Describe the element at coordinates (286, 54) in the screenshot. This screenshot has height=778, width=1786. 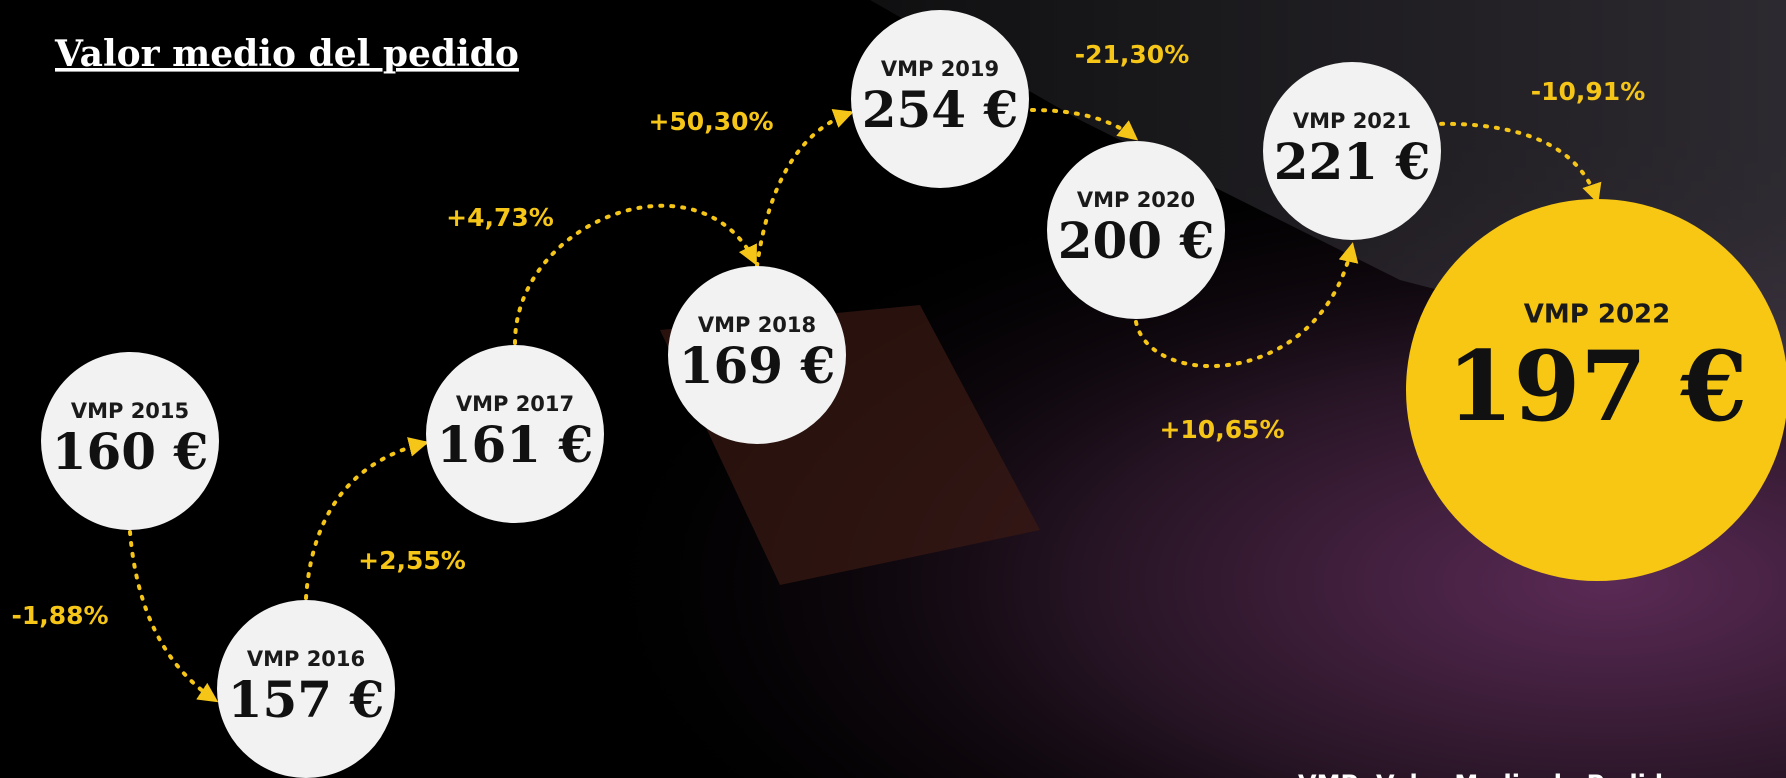
I see `title: Valor medio del pedido` at that location.